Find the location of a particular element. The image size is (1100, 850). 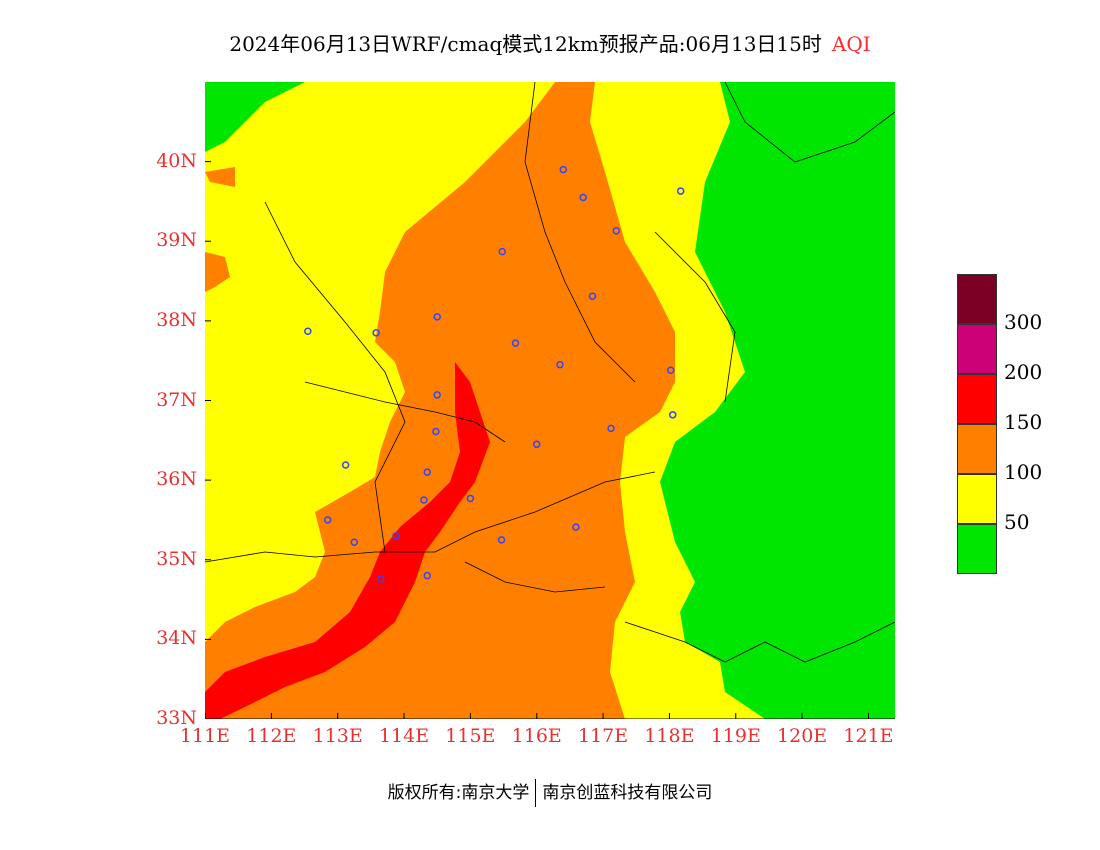

lat-tick-label: 33N is located at coordinates (176, 718).